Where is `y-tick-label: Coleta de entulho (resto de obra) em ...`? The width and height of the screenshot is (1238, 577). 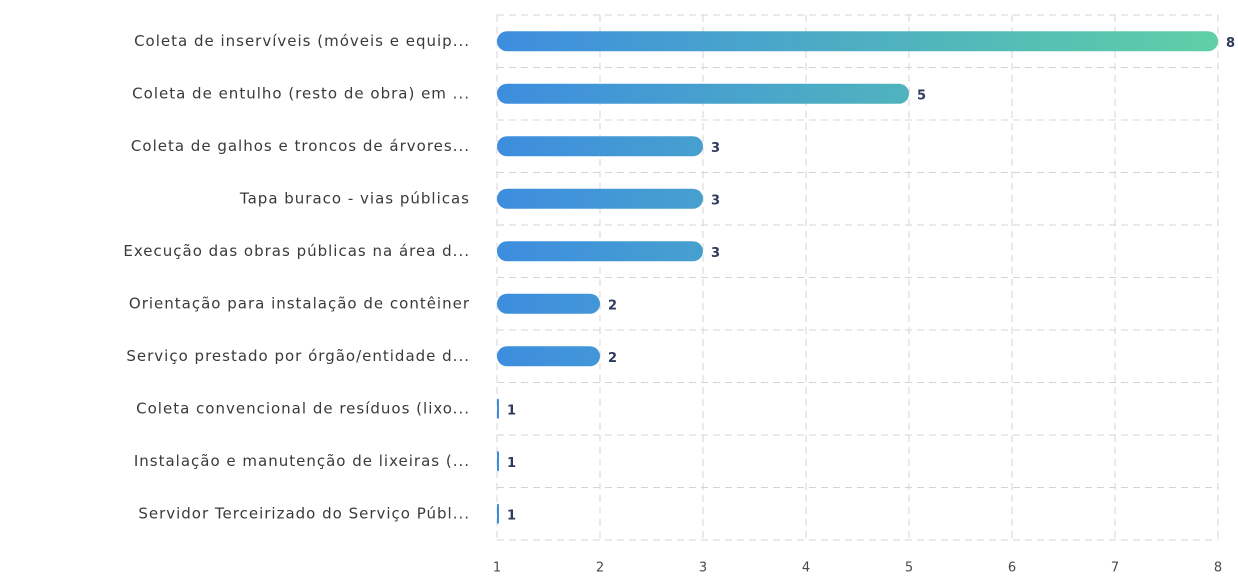 y-tick-label: Coleta de entulho (resto de obra) em ... is located at coordinates (301, 93).